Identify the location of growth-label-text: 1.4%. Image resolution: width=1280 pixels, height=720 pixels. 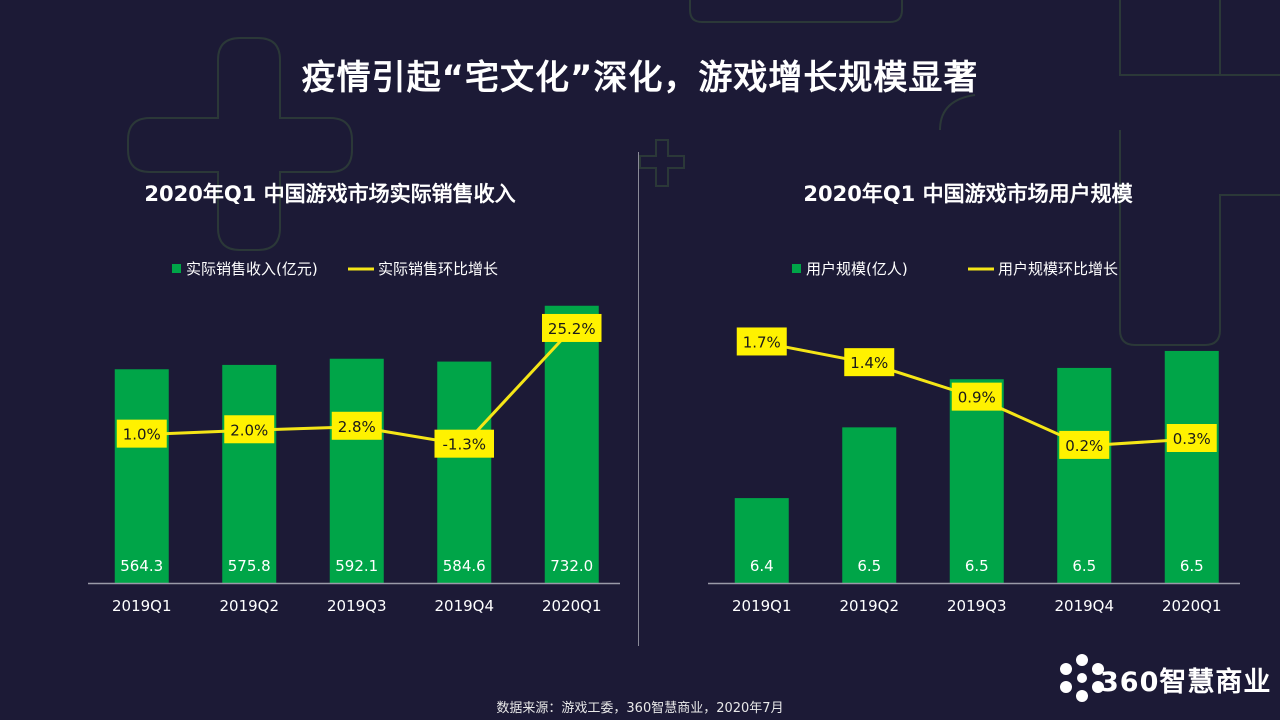
(869, 363).